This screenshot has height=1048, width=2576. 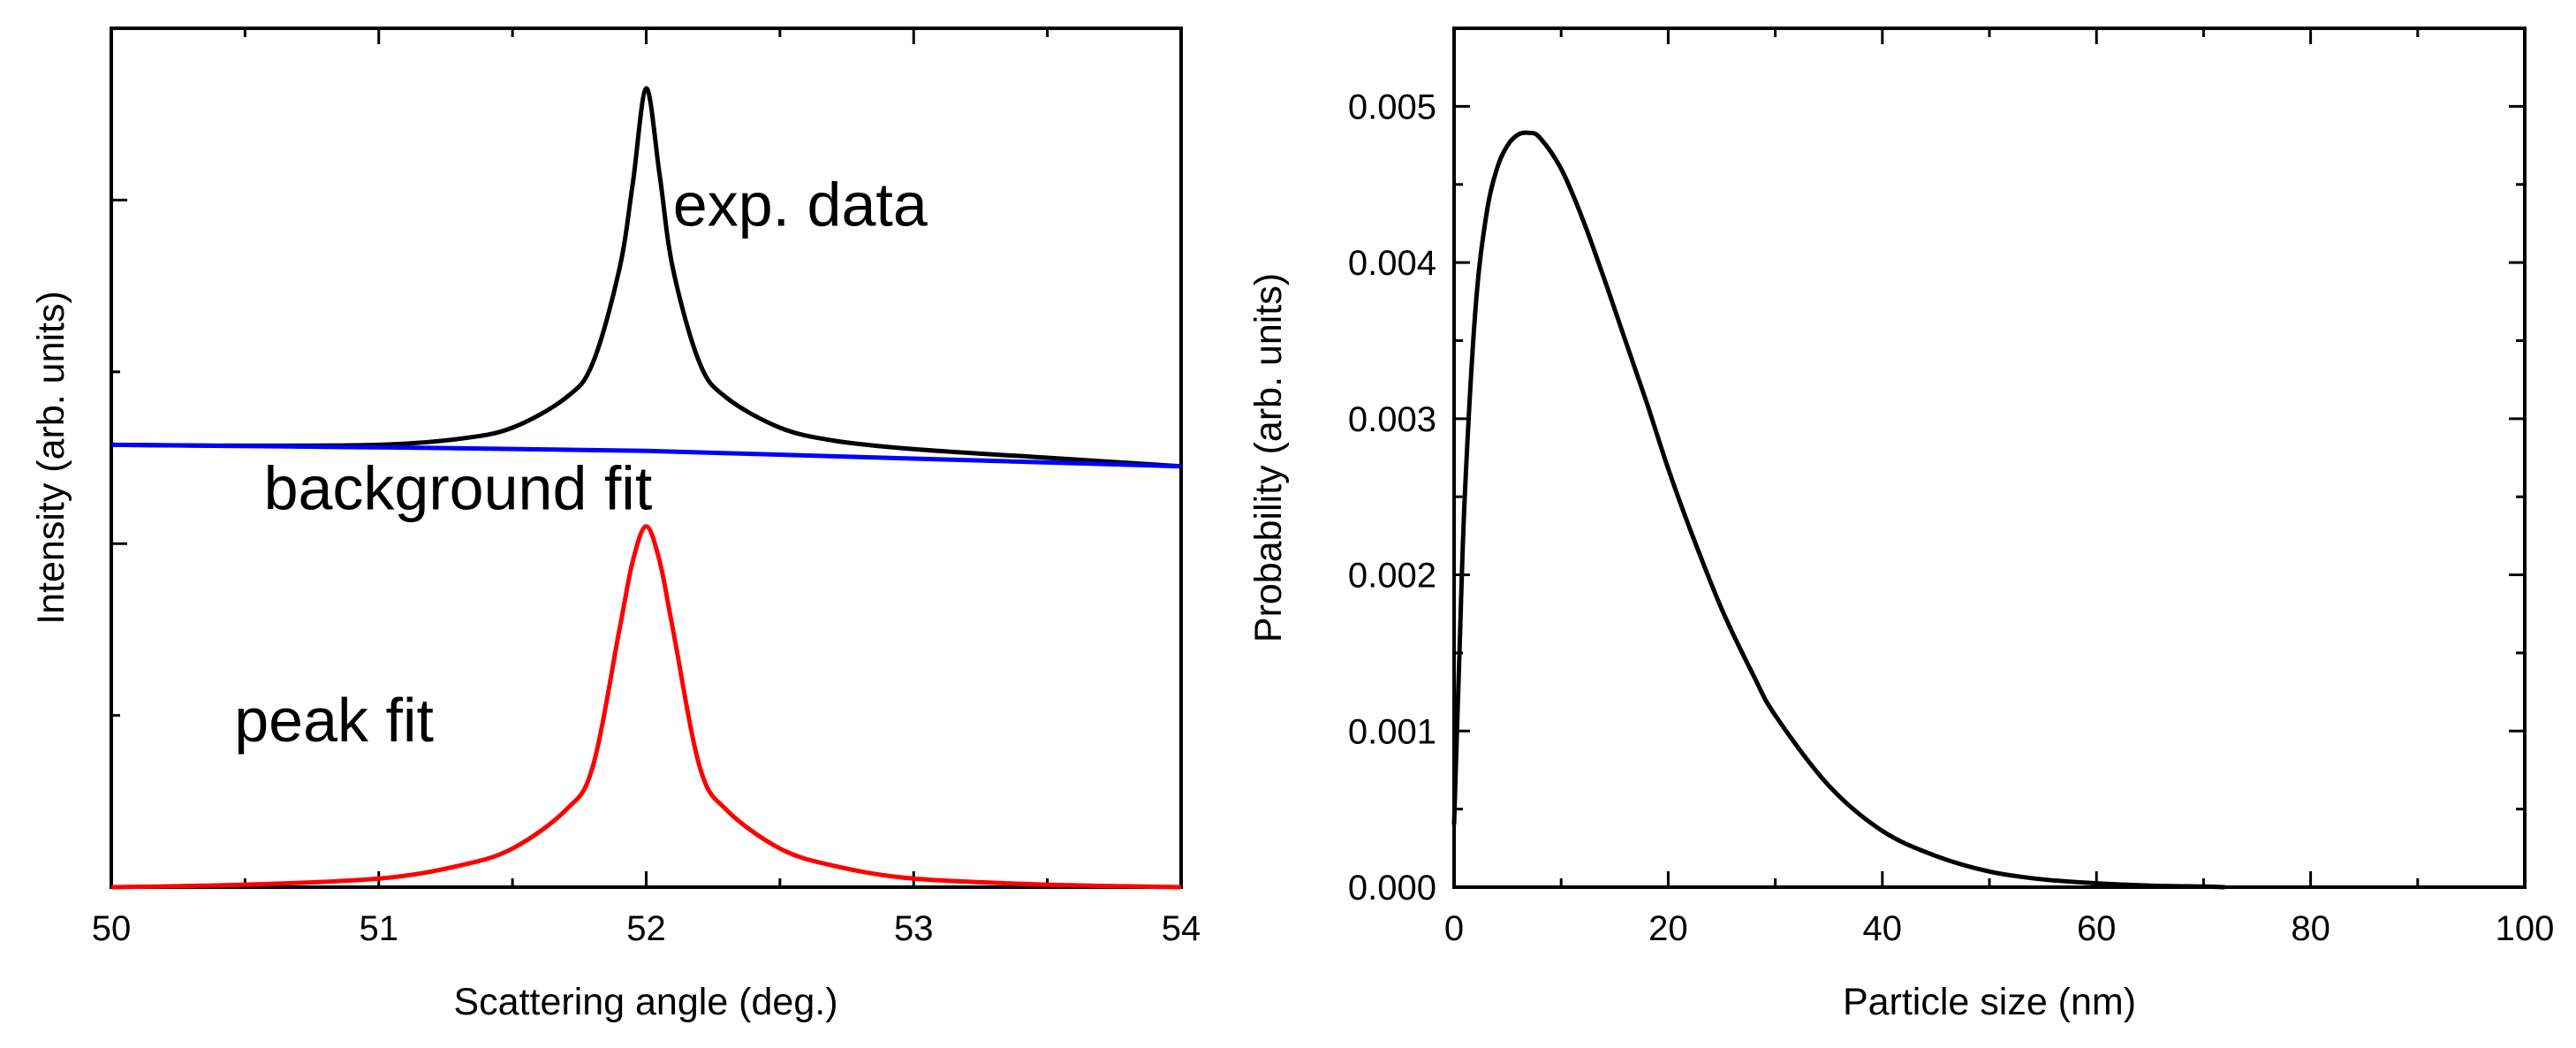 I want to click on y-tick-label: 0.000, so click(x=1392, y=888).